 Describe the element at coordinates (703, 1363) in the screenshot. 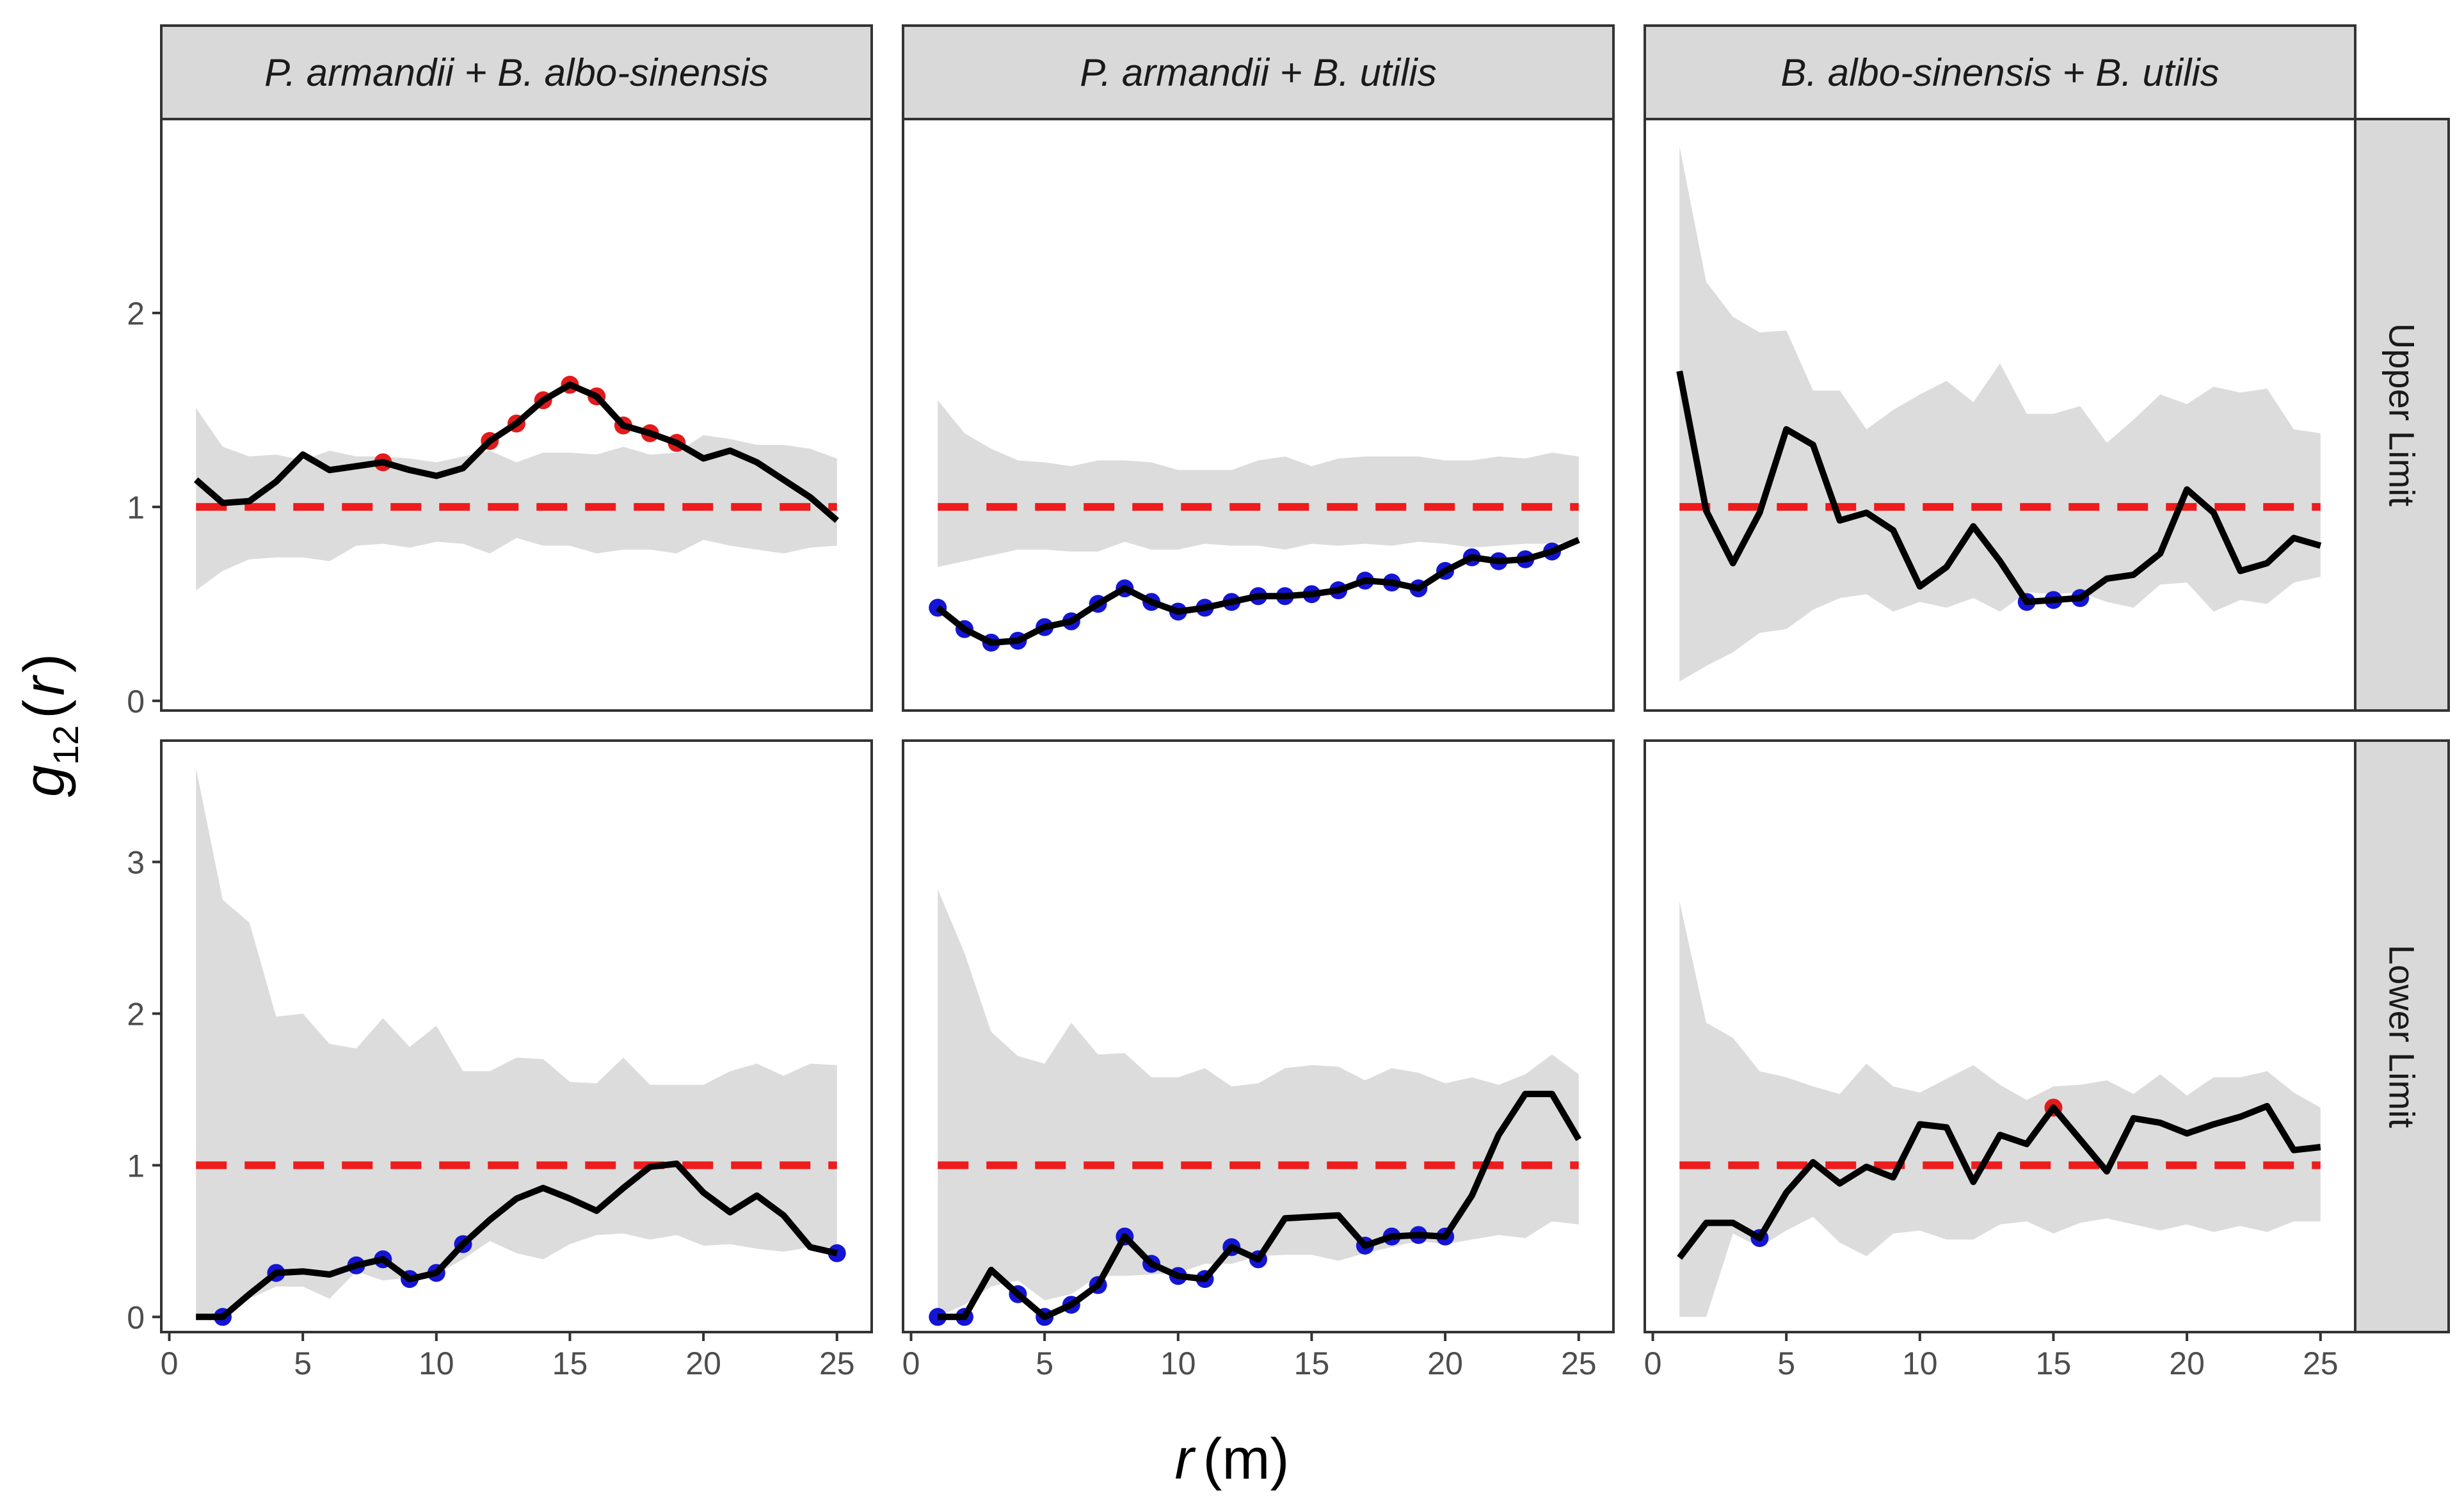

I see `x-tick-label-c1-20: 20` at that location.